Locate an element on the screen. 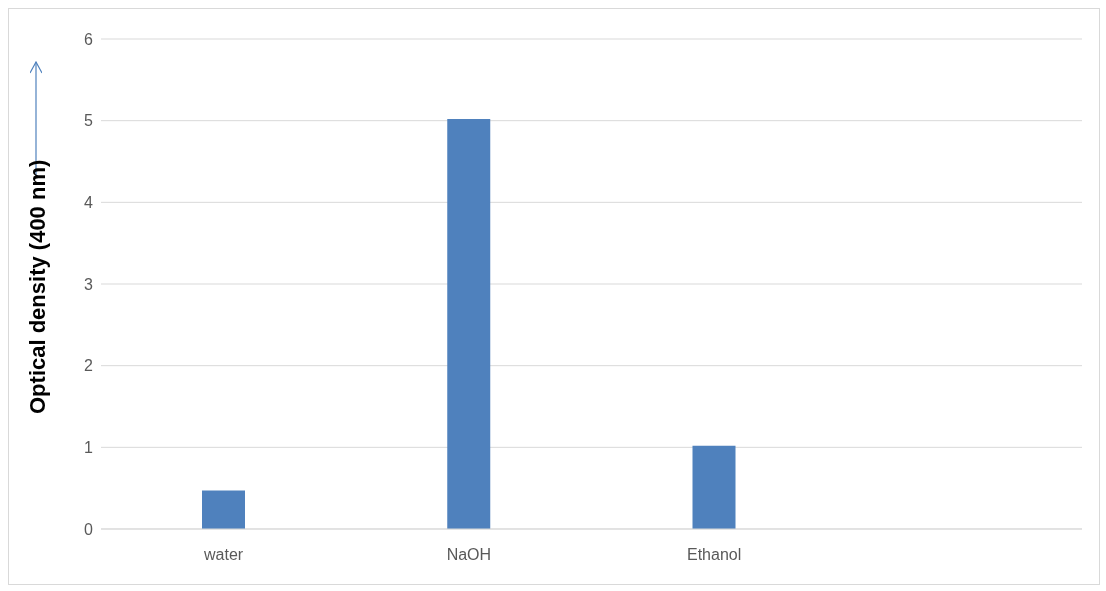 The image size is (1106, 591). y-tick-label: 4 is located at coordinates (89, 203).